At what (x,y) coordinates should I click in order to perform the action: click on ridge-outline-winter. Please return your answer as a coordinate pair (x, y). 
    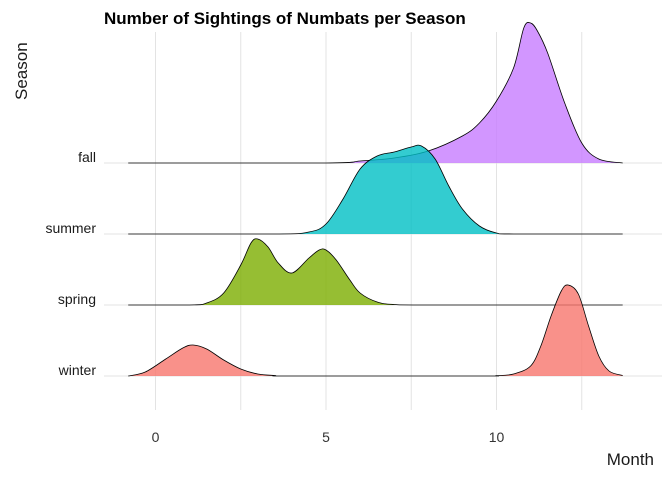
    Looking at the image, I should click on (375, 330).